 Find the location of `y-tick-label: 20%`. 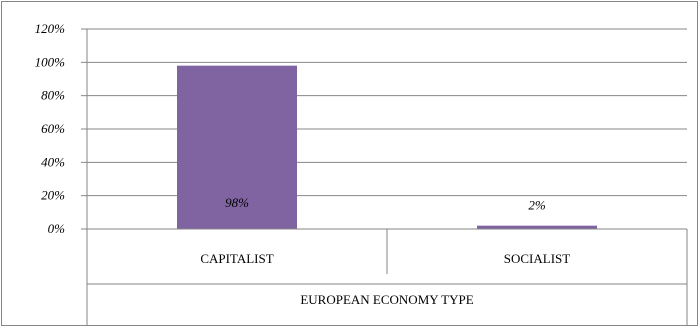

y-tick-label: 20% is located at coordinates (53, 195).